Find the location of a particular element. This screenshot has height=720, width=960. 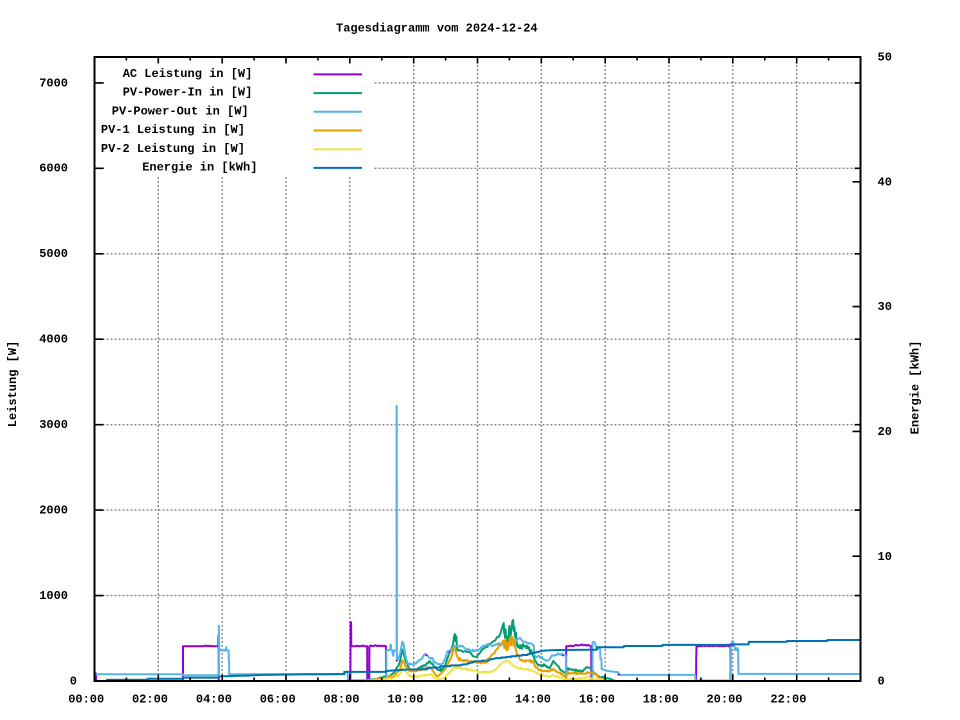

svg-text: 50 is located at coordinates (885, 58).